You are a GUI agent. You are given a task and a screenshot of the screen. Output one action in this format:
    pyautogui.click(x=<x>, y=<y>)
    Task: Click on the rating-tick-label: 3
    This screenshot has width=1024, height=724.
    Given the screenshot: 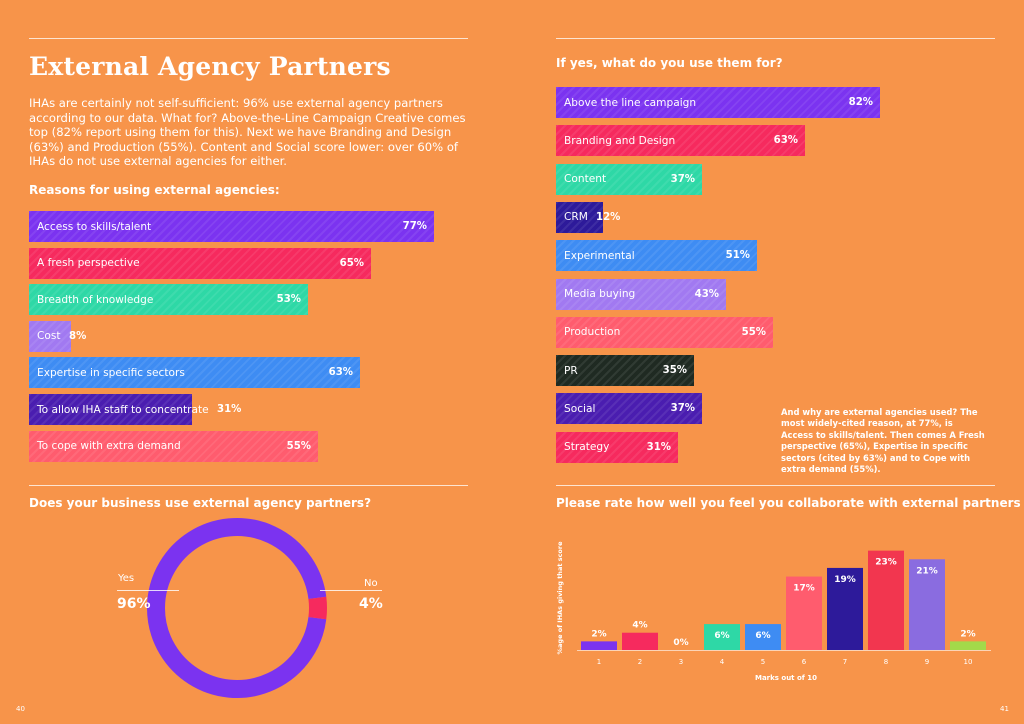 What is the action you would take?
    pyautogui.click(x=681, y=662)
    